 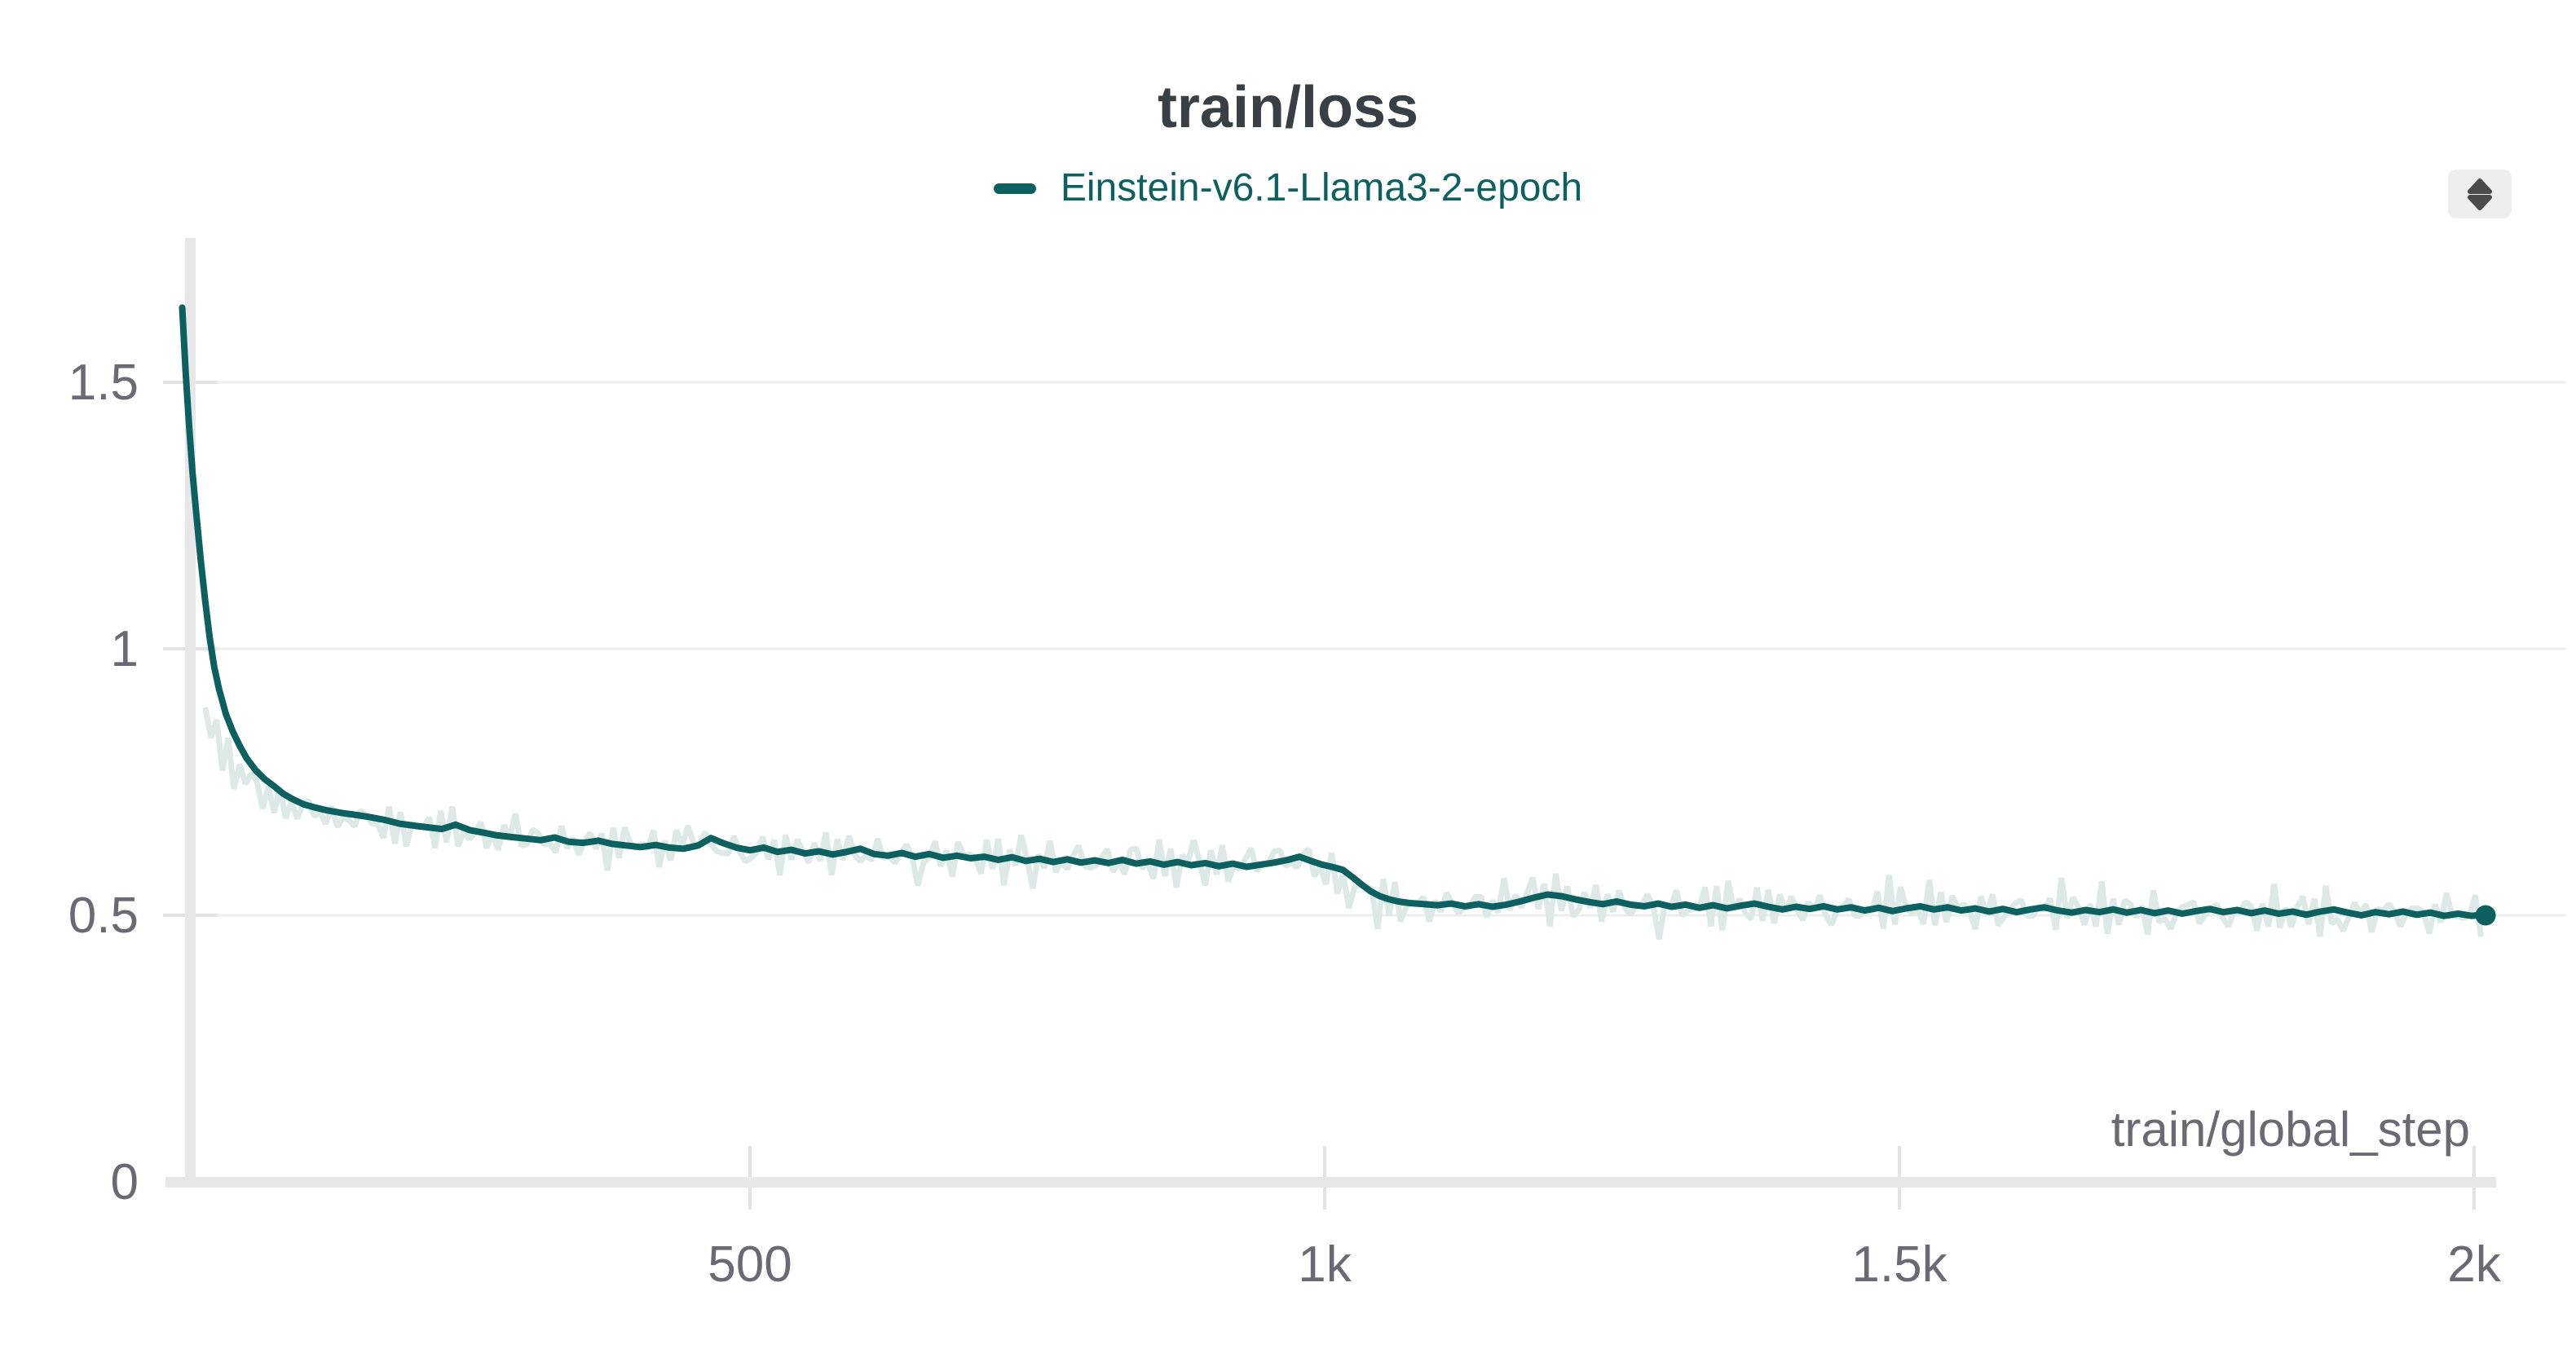 I want to click on legend-swatch, so click(x=1014, y=188).